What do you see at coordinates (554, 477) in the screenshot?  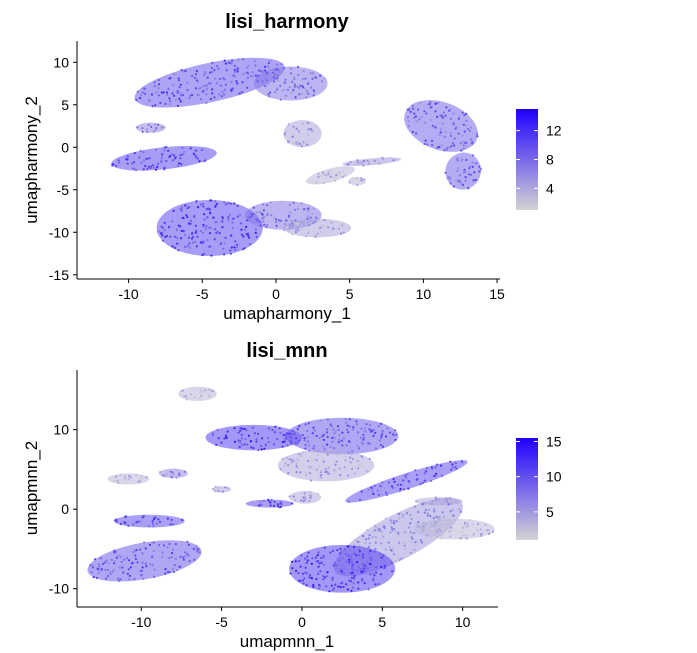 I see `legend-tick-label: 10` at bounding box center [554, 477].